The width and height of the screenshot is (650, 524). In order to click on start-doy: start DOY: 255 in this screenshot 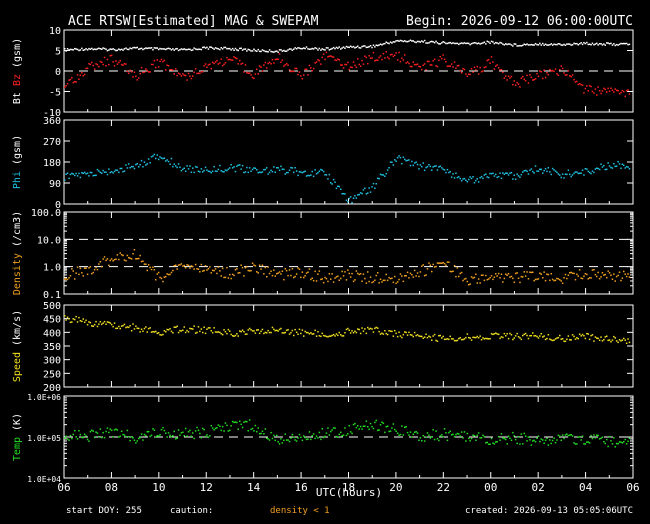, I will do `click(104, 511)`.